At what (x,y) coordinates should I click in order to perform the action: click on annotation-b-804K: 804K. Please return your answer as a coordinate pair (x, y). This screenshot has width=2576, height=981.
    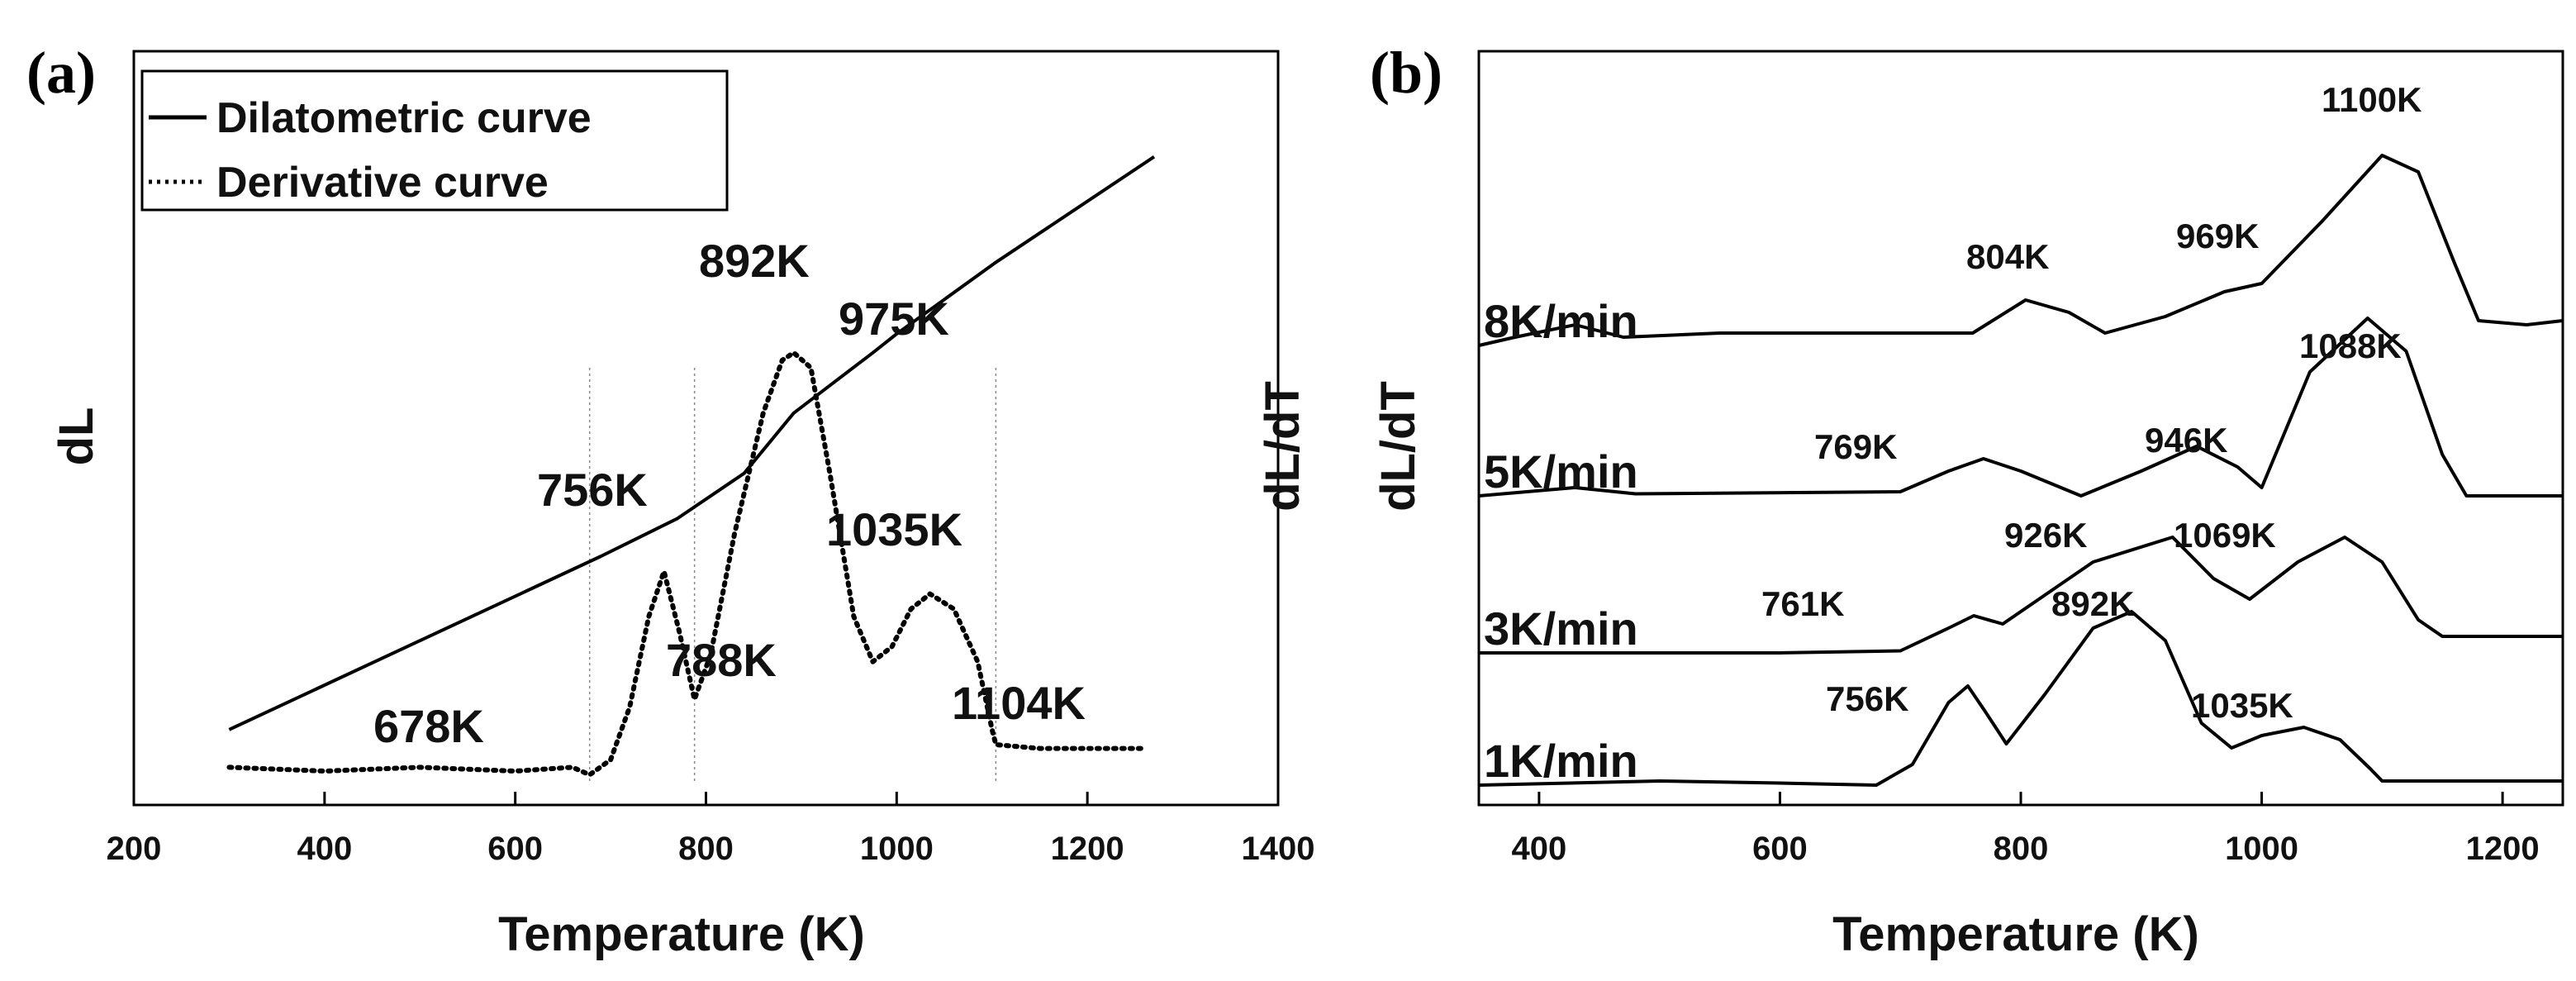
    Looking at the image, I should click on (2008, 256).